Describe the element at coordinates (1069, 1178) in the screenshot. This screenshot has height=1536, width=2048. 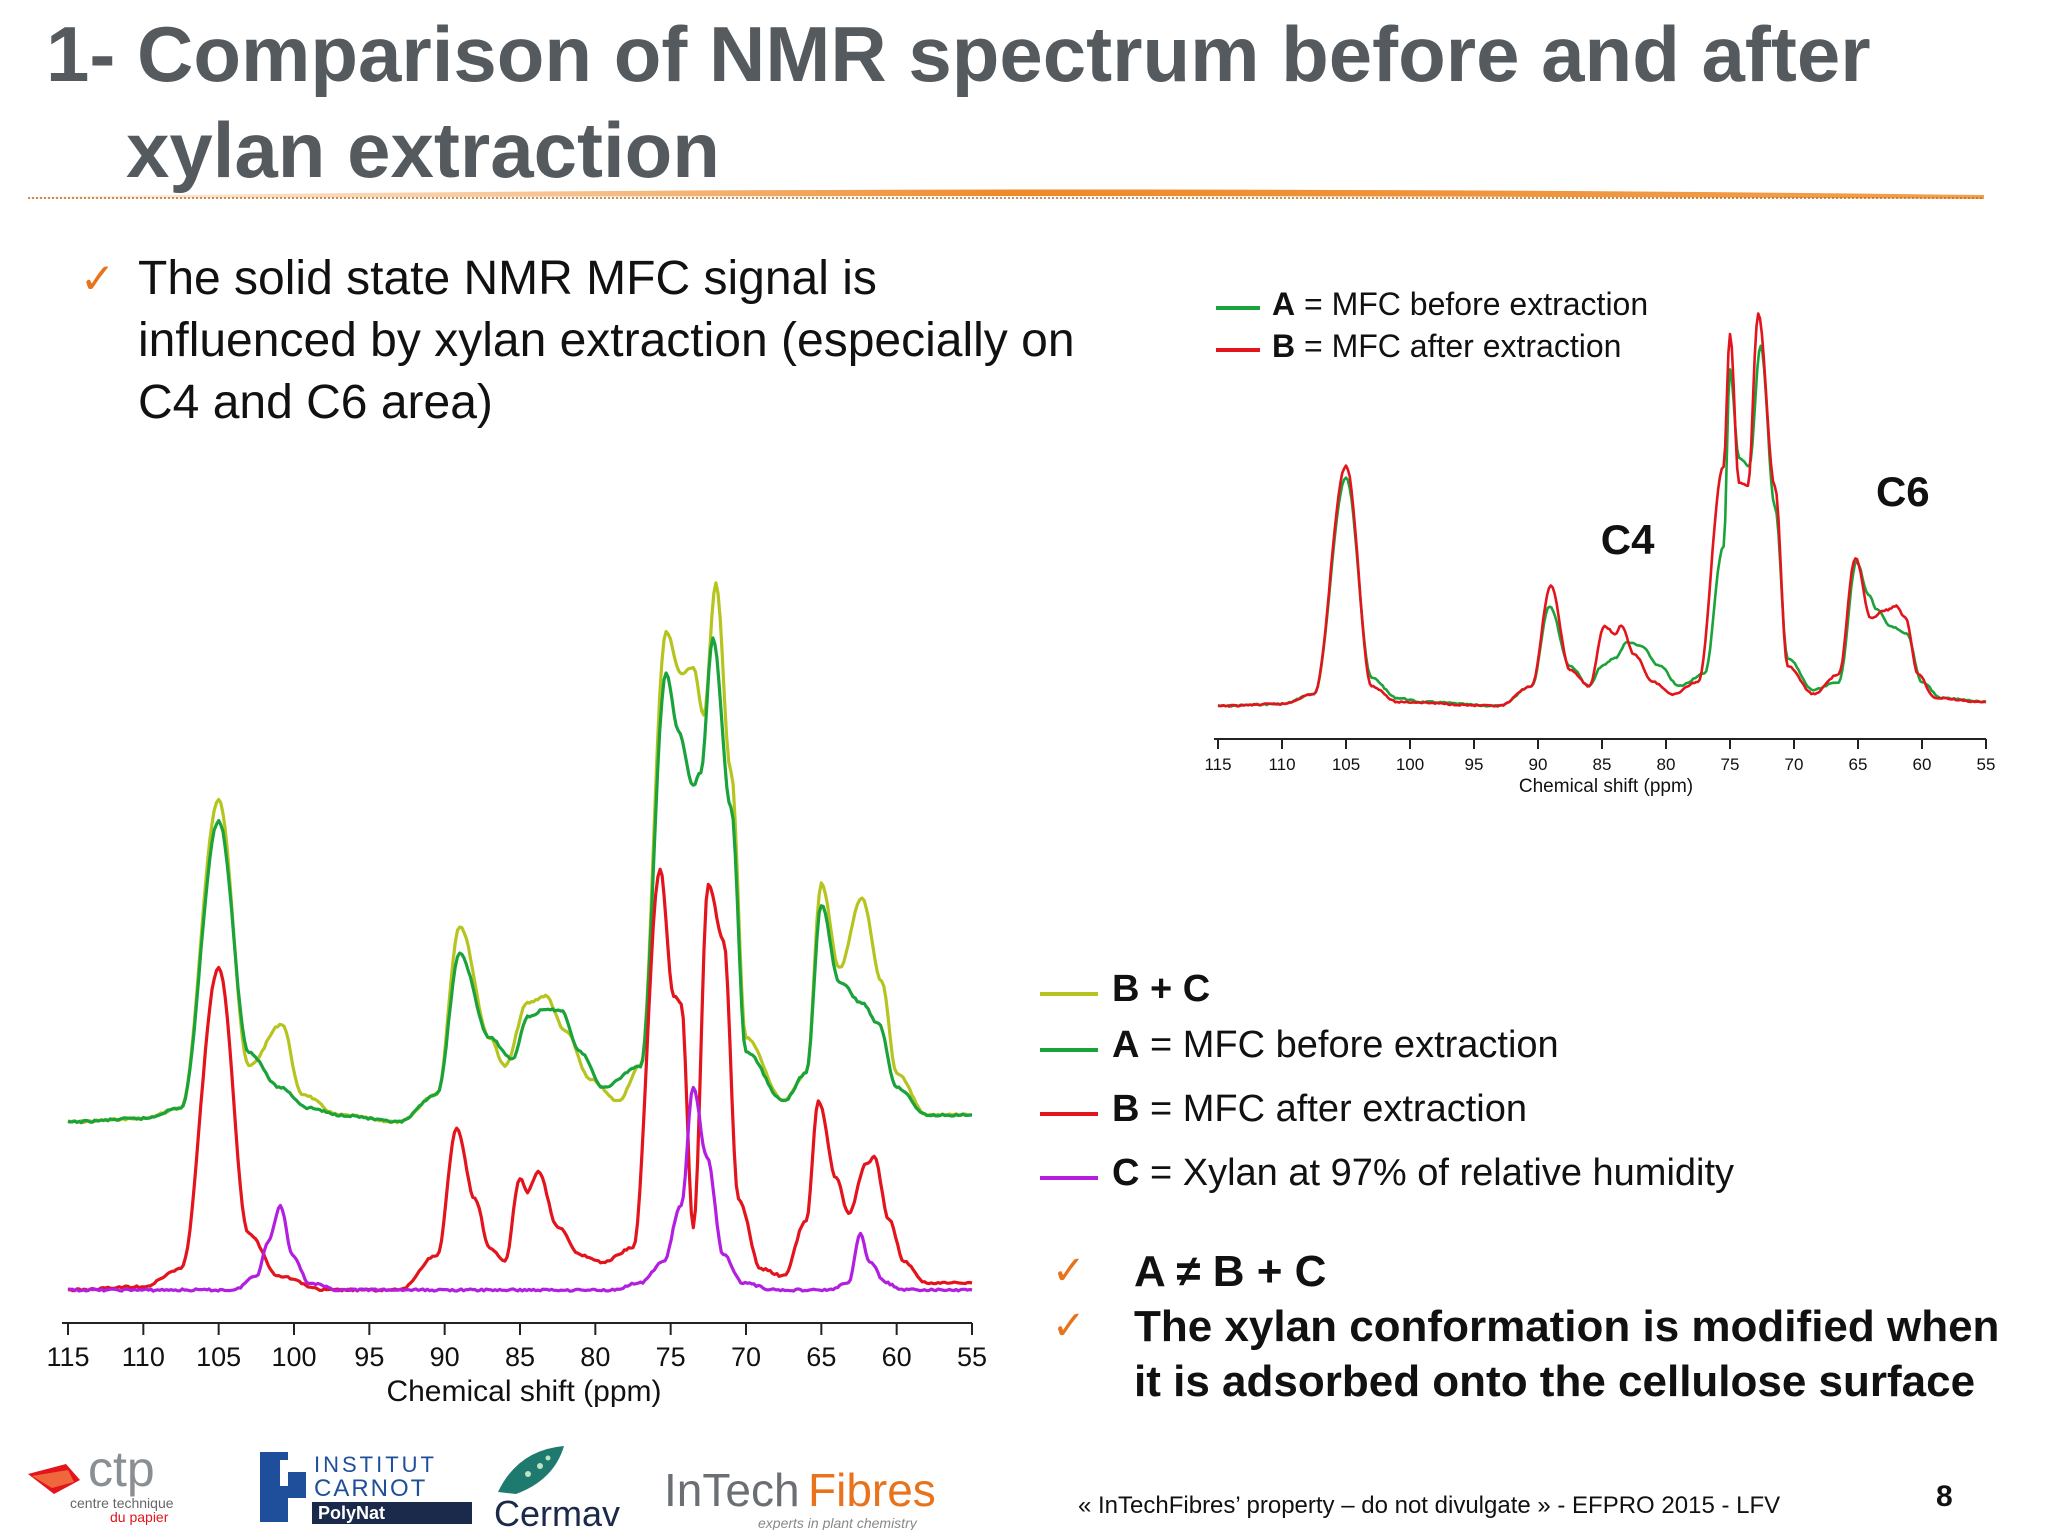
I see `legend-swatch-c` at that location.